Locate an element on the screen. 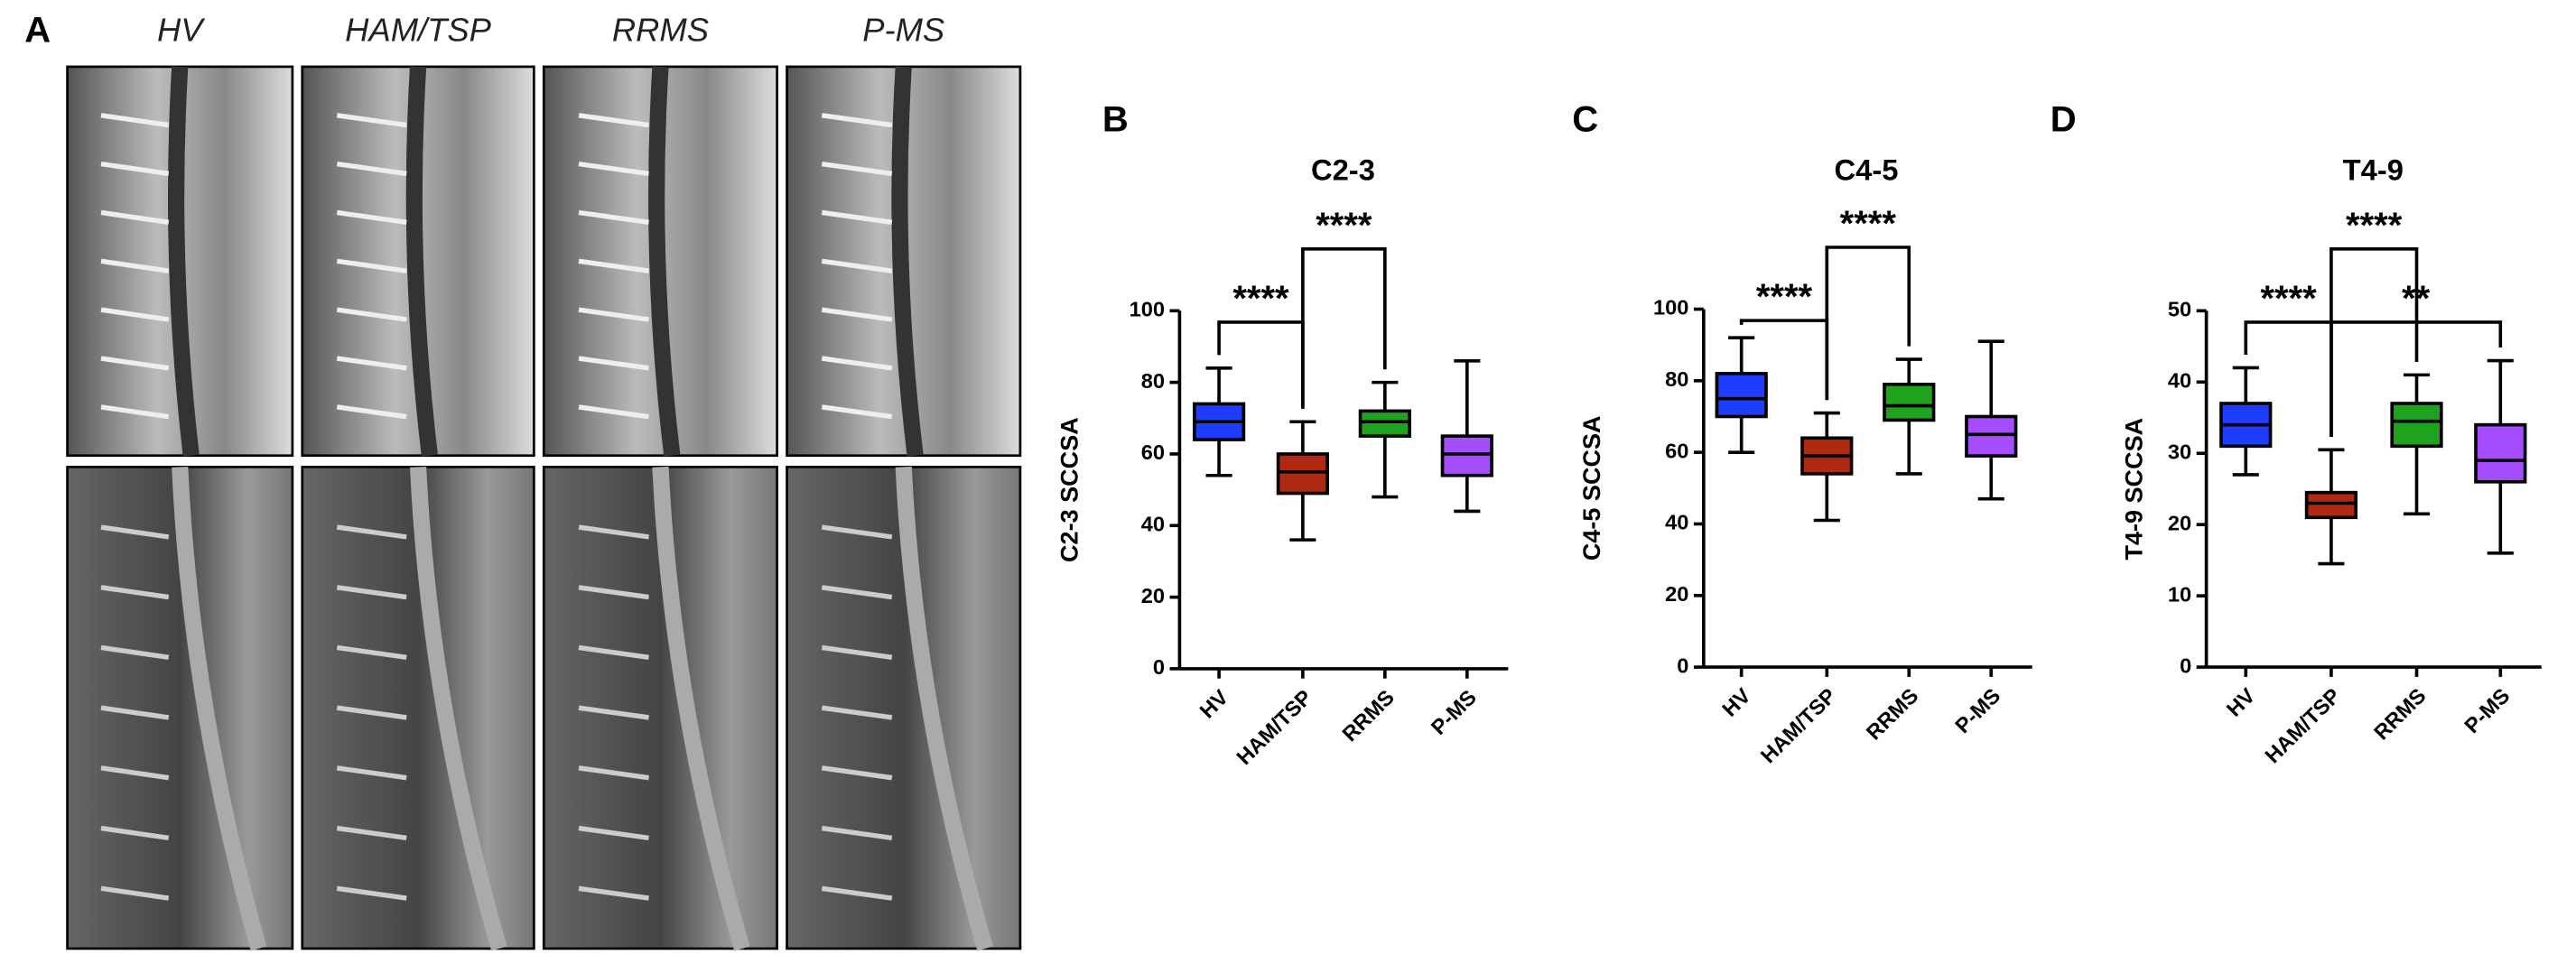 This screenshot has height=973, width=2576. y-tick-label: 10 is located at coordinates (2179, 594).